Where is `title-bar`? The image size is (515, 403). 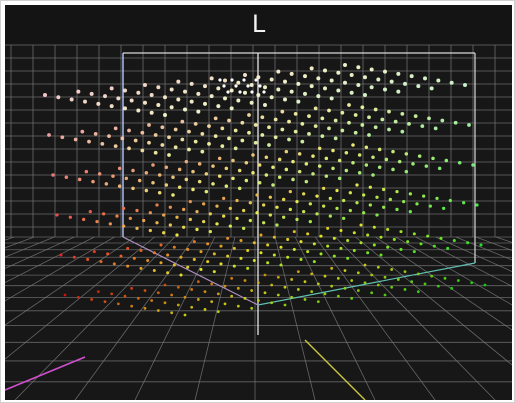 title-bar is located at coordinates (258, 25).